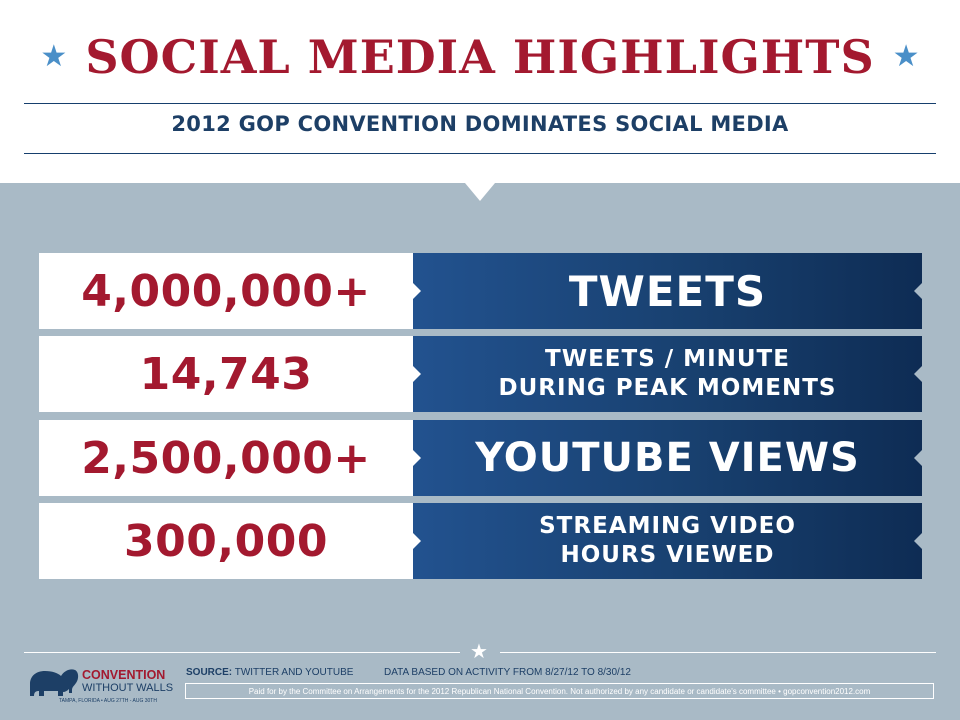  What do you see at coordinates (480, 192) in the screenshot?
I see `pointer-notch` at bounding box center [480, 192].